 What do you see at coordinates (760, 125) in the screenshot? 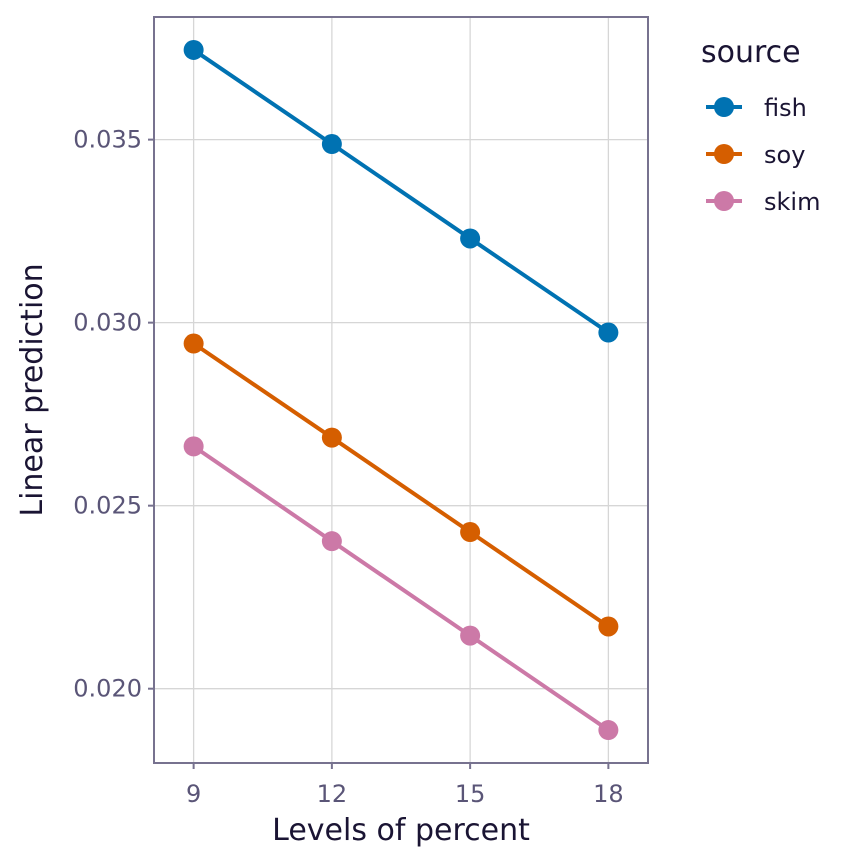
I see `legend: source fish soy skim` at bounding box center [760, 125].